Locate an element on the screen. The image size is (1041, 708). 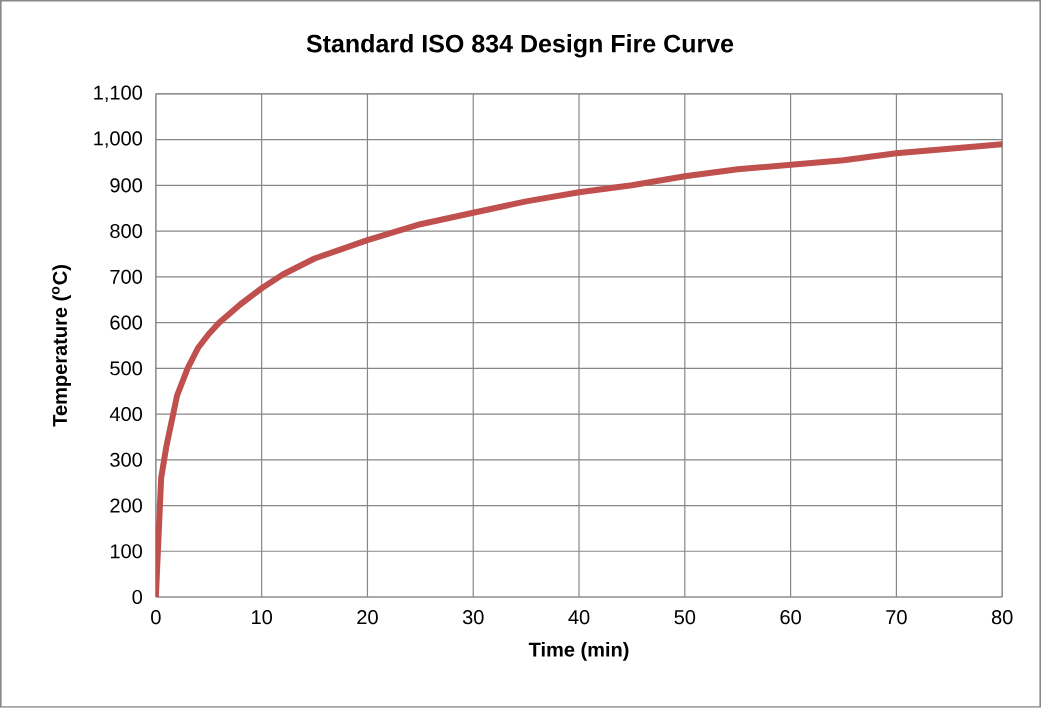
x-tick-label: 20 is located at coordinates (367, 617).